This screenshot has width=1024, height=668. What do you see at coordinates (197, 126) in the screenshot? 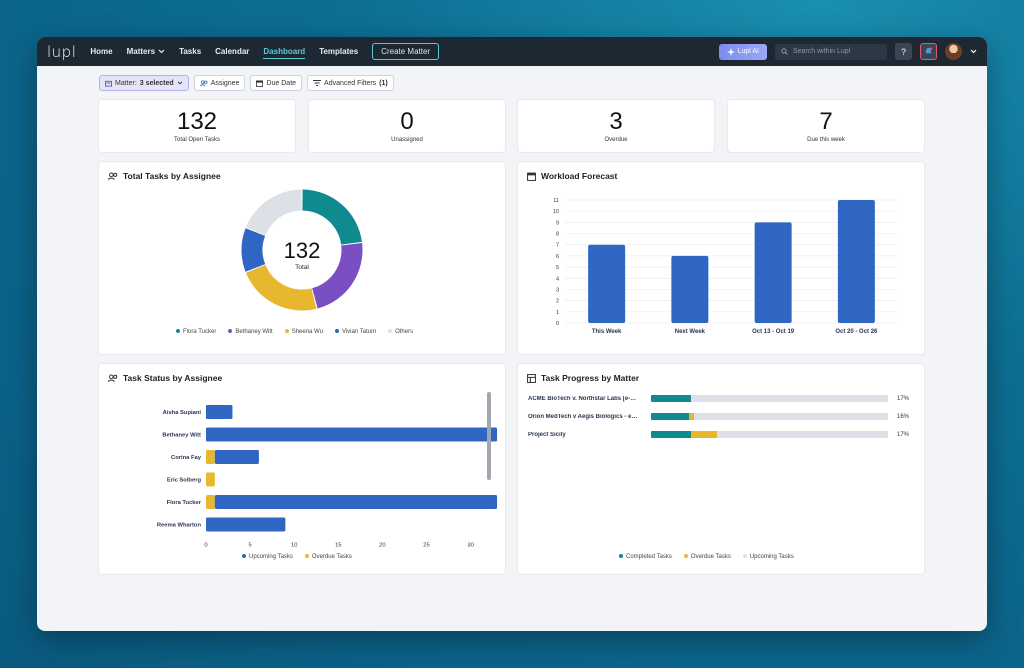
I see `stat-card-total: 132 Total Open Tasks` at bounding box center [197, 126].